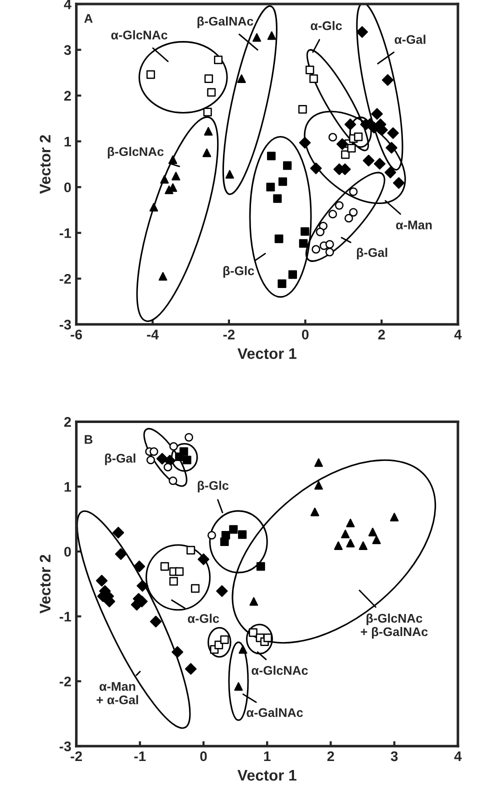 The width and height of the screenshot is (477, 811). I want to click on annotation: β-GlcNAc, so click(136, 152).